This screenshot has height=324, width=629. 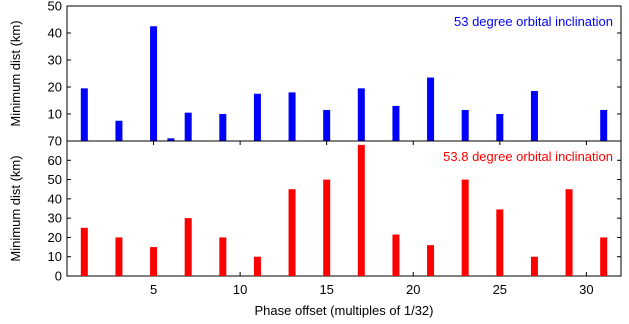 What do you see at coordinates (413, 289) in the screenshot?
I see `xtick-label: 20` at bounding box center [413, 289].